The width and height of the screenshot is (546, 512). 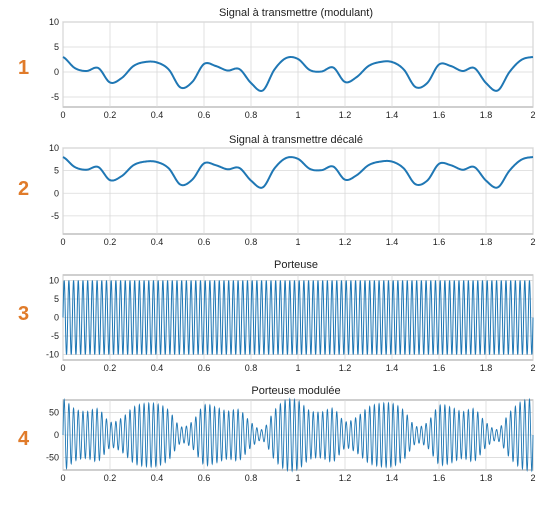 What do you see at coordinates (52, 354) in the screenshot?
I see `y-tick-label: -10` at bounding box center [52, 354].